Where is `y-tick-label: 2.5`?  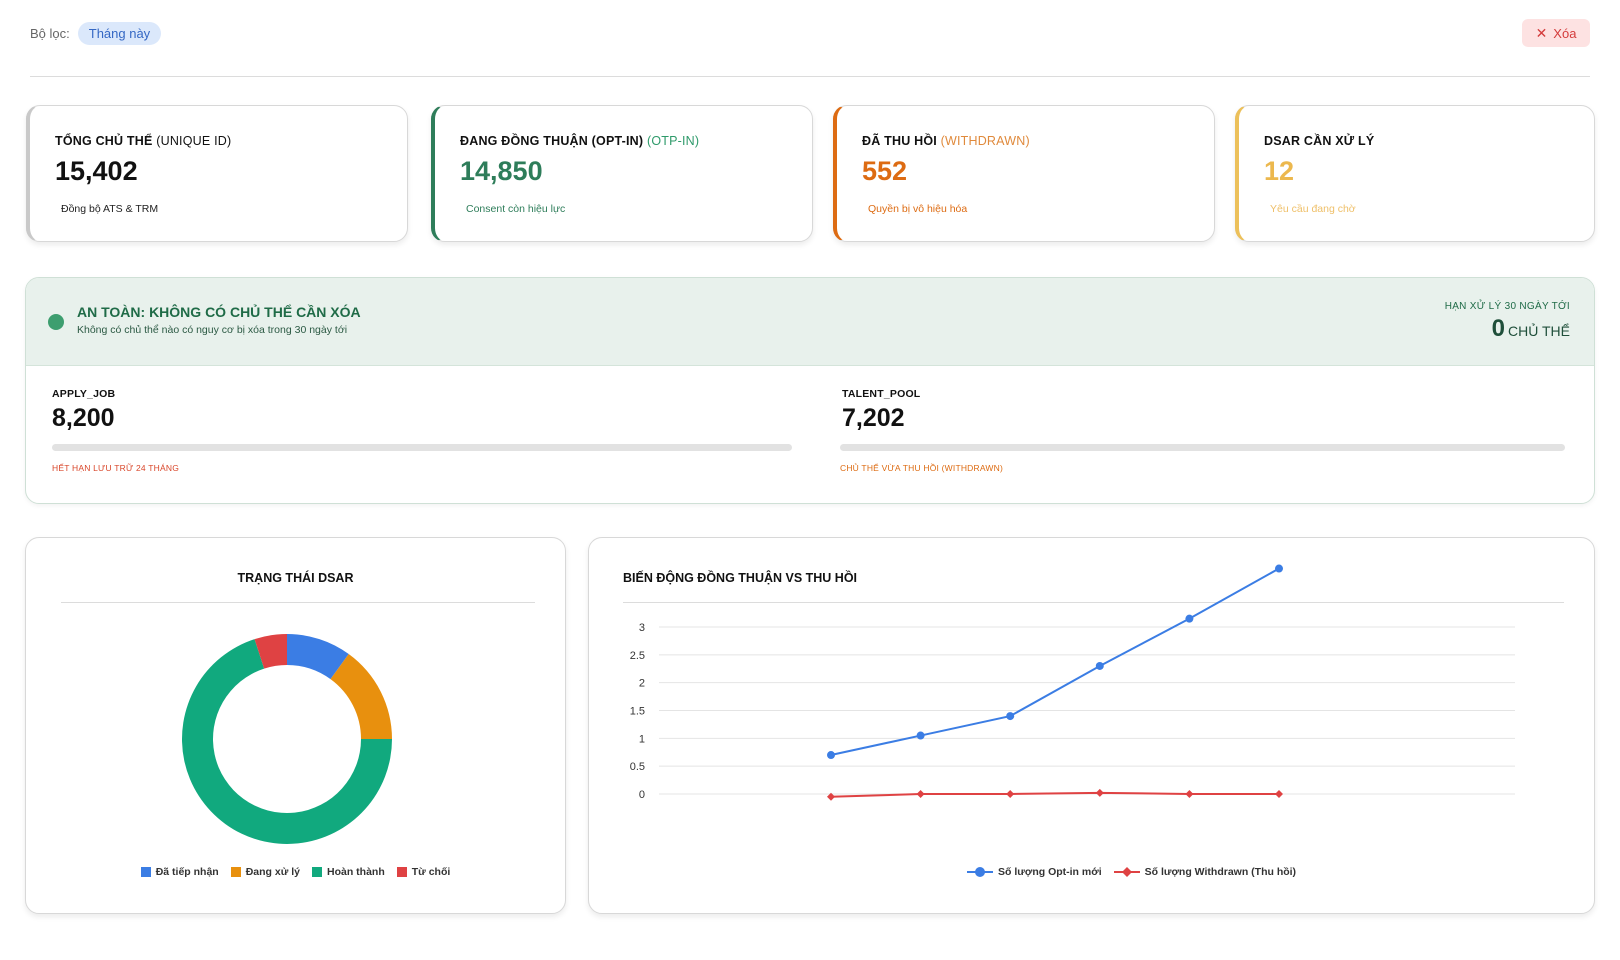
y-tick-label: 2.5 is located at coordinates (637, 656).